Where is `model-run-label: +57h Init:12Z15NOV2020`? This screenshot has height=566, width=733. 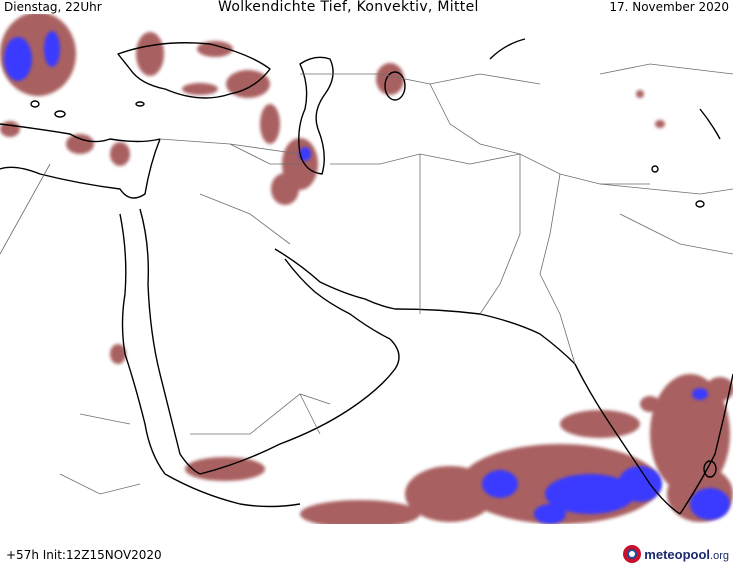
model-run-label: +57h Init:12Z15NOV2020 is located at coordinates (84, 555).